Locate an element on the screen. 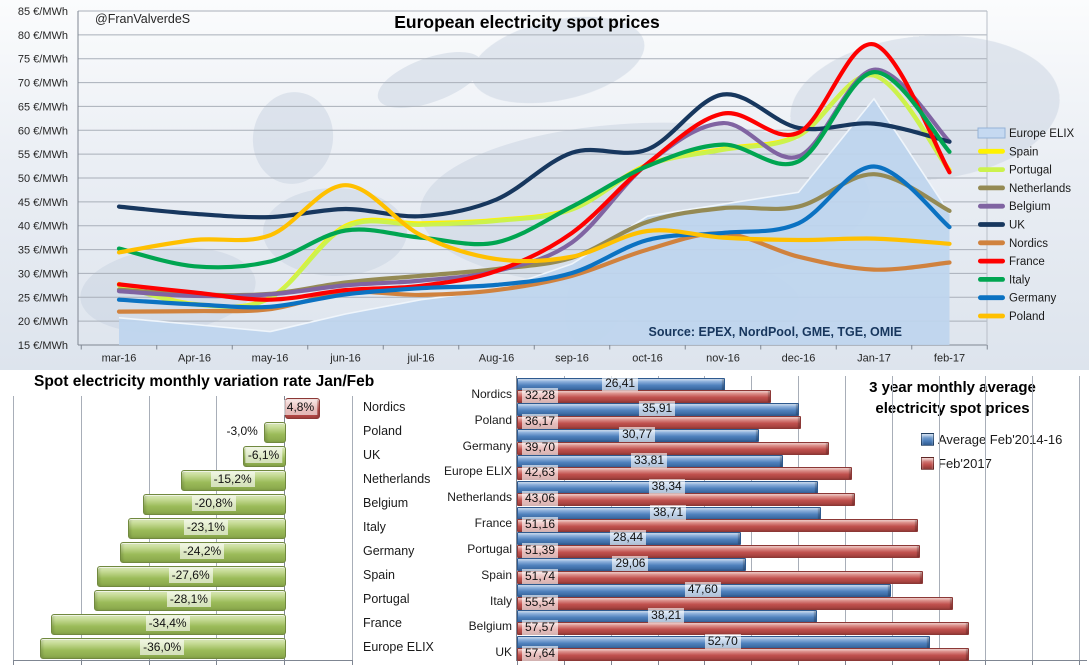 The image size is (1089, 669). bar-value-label: 43,06 is located at coordinates (540, 499).